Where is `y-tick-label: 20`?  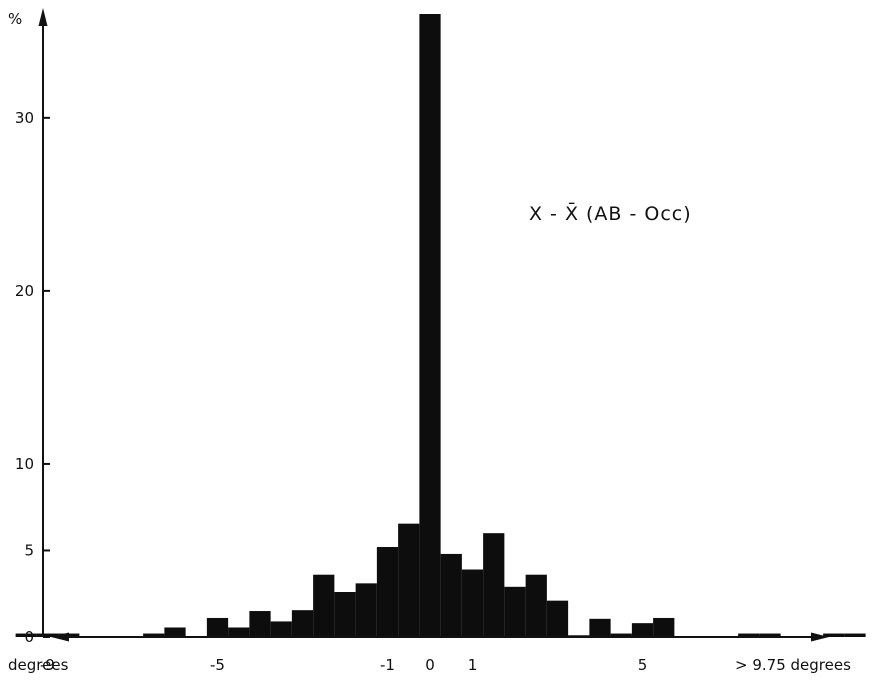
y-tick-label: 20 is located at coordinates (24, 291).